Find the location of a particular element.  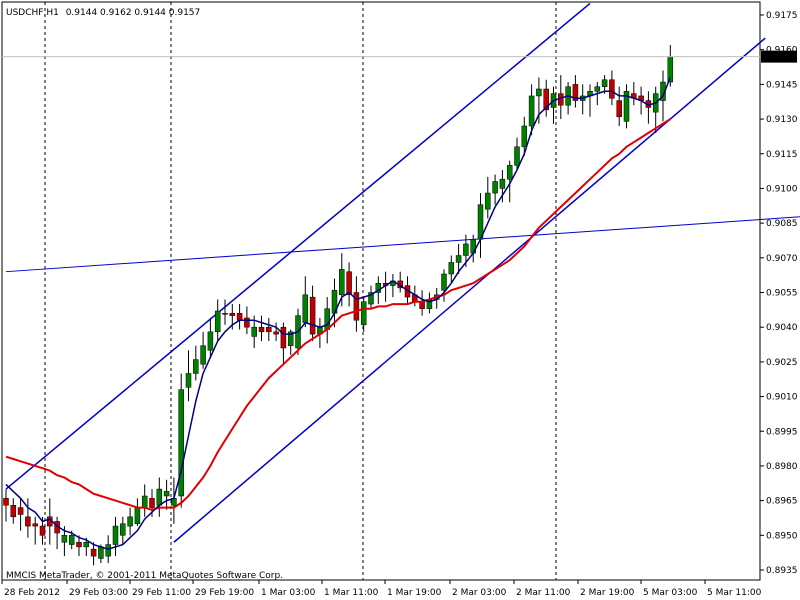

time-tick-label: 29 Feb 03:00 is located at coordinates (98, 593).